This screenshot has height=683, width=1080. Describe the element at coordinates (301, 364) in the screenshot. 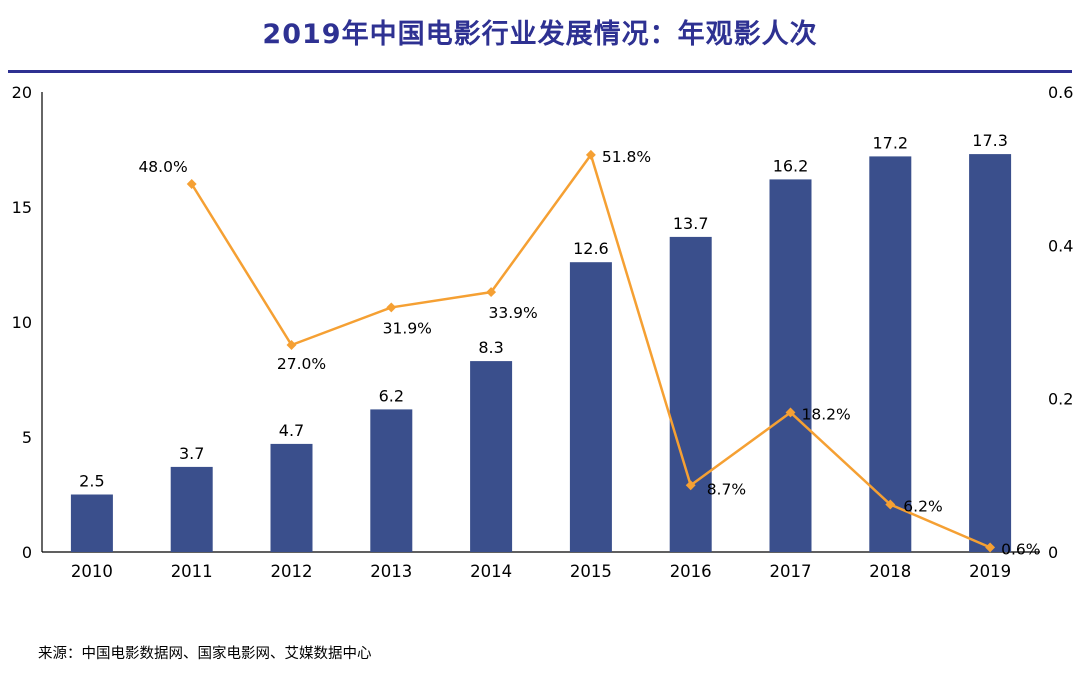

I see `line-value-label: 27.0%` at that location.